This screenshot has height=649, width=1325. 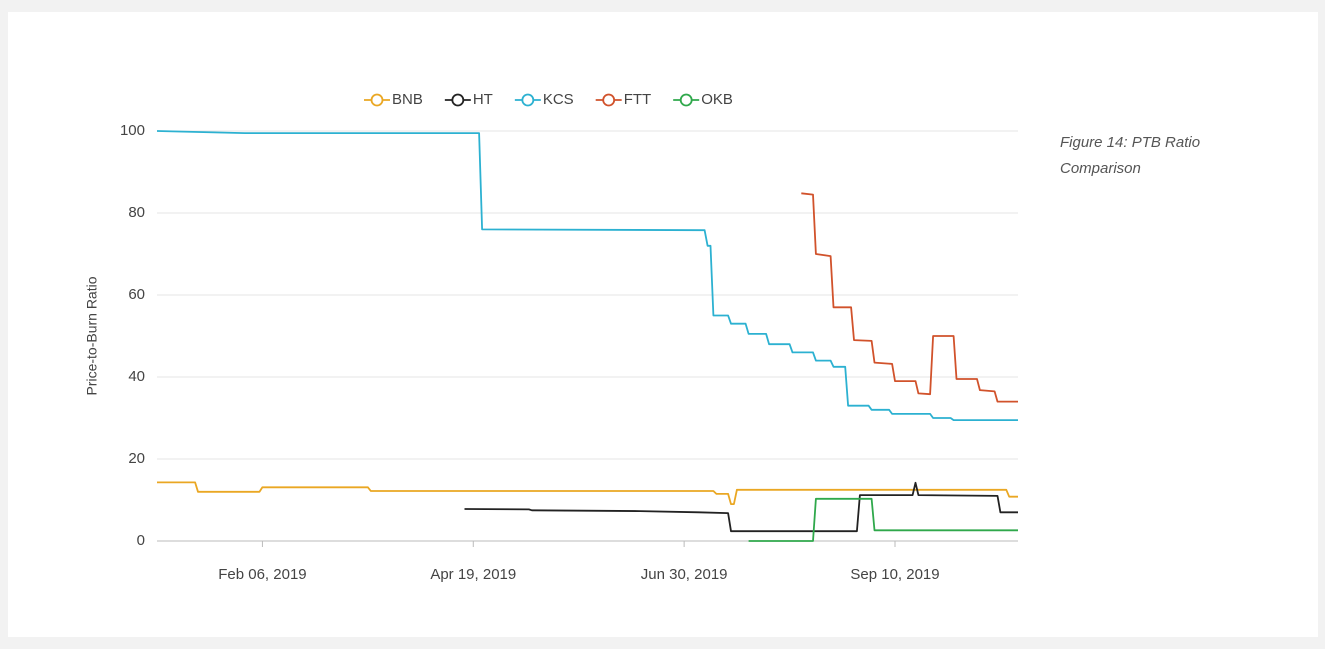 I want to click on y-tick-label: 0, so click(x=141, y=540).